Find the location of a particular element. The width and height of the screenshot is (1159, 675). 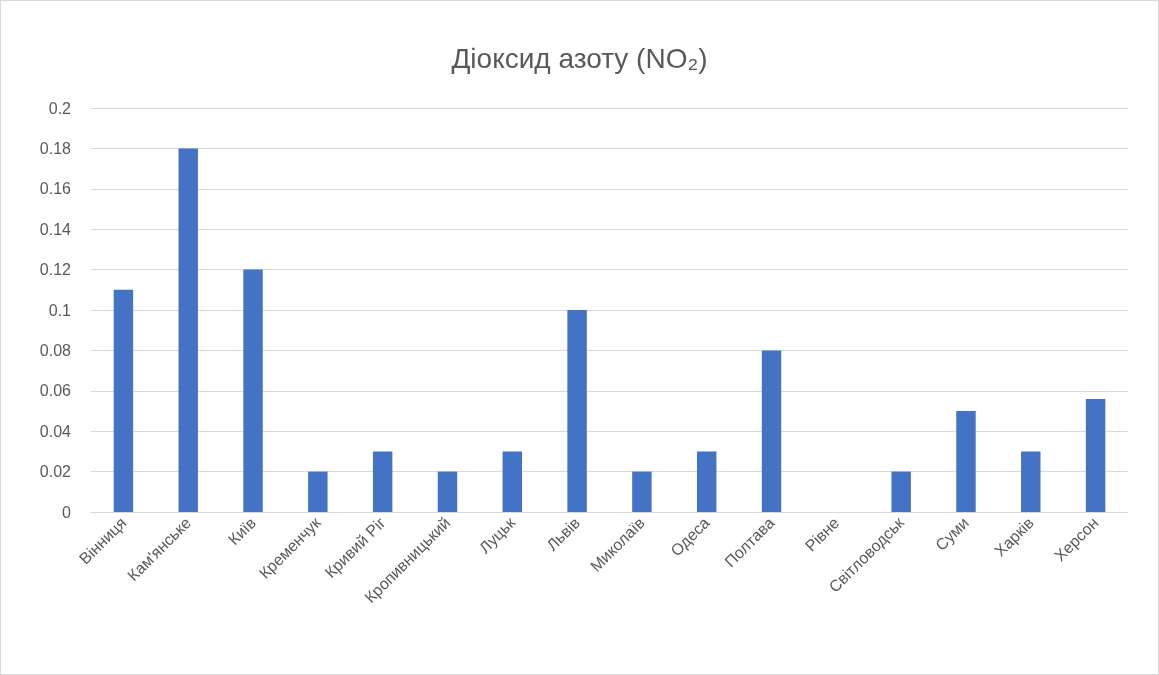

y-tick-label: 0.18 is located at coordinates (55, 148).